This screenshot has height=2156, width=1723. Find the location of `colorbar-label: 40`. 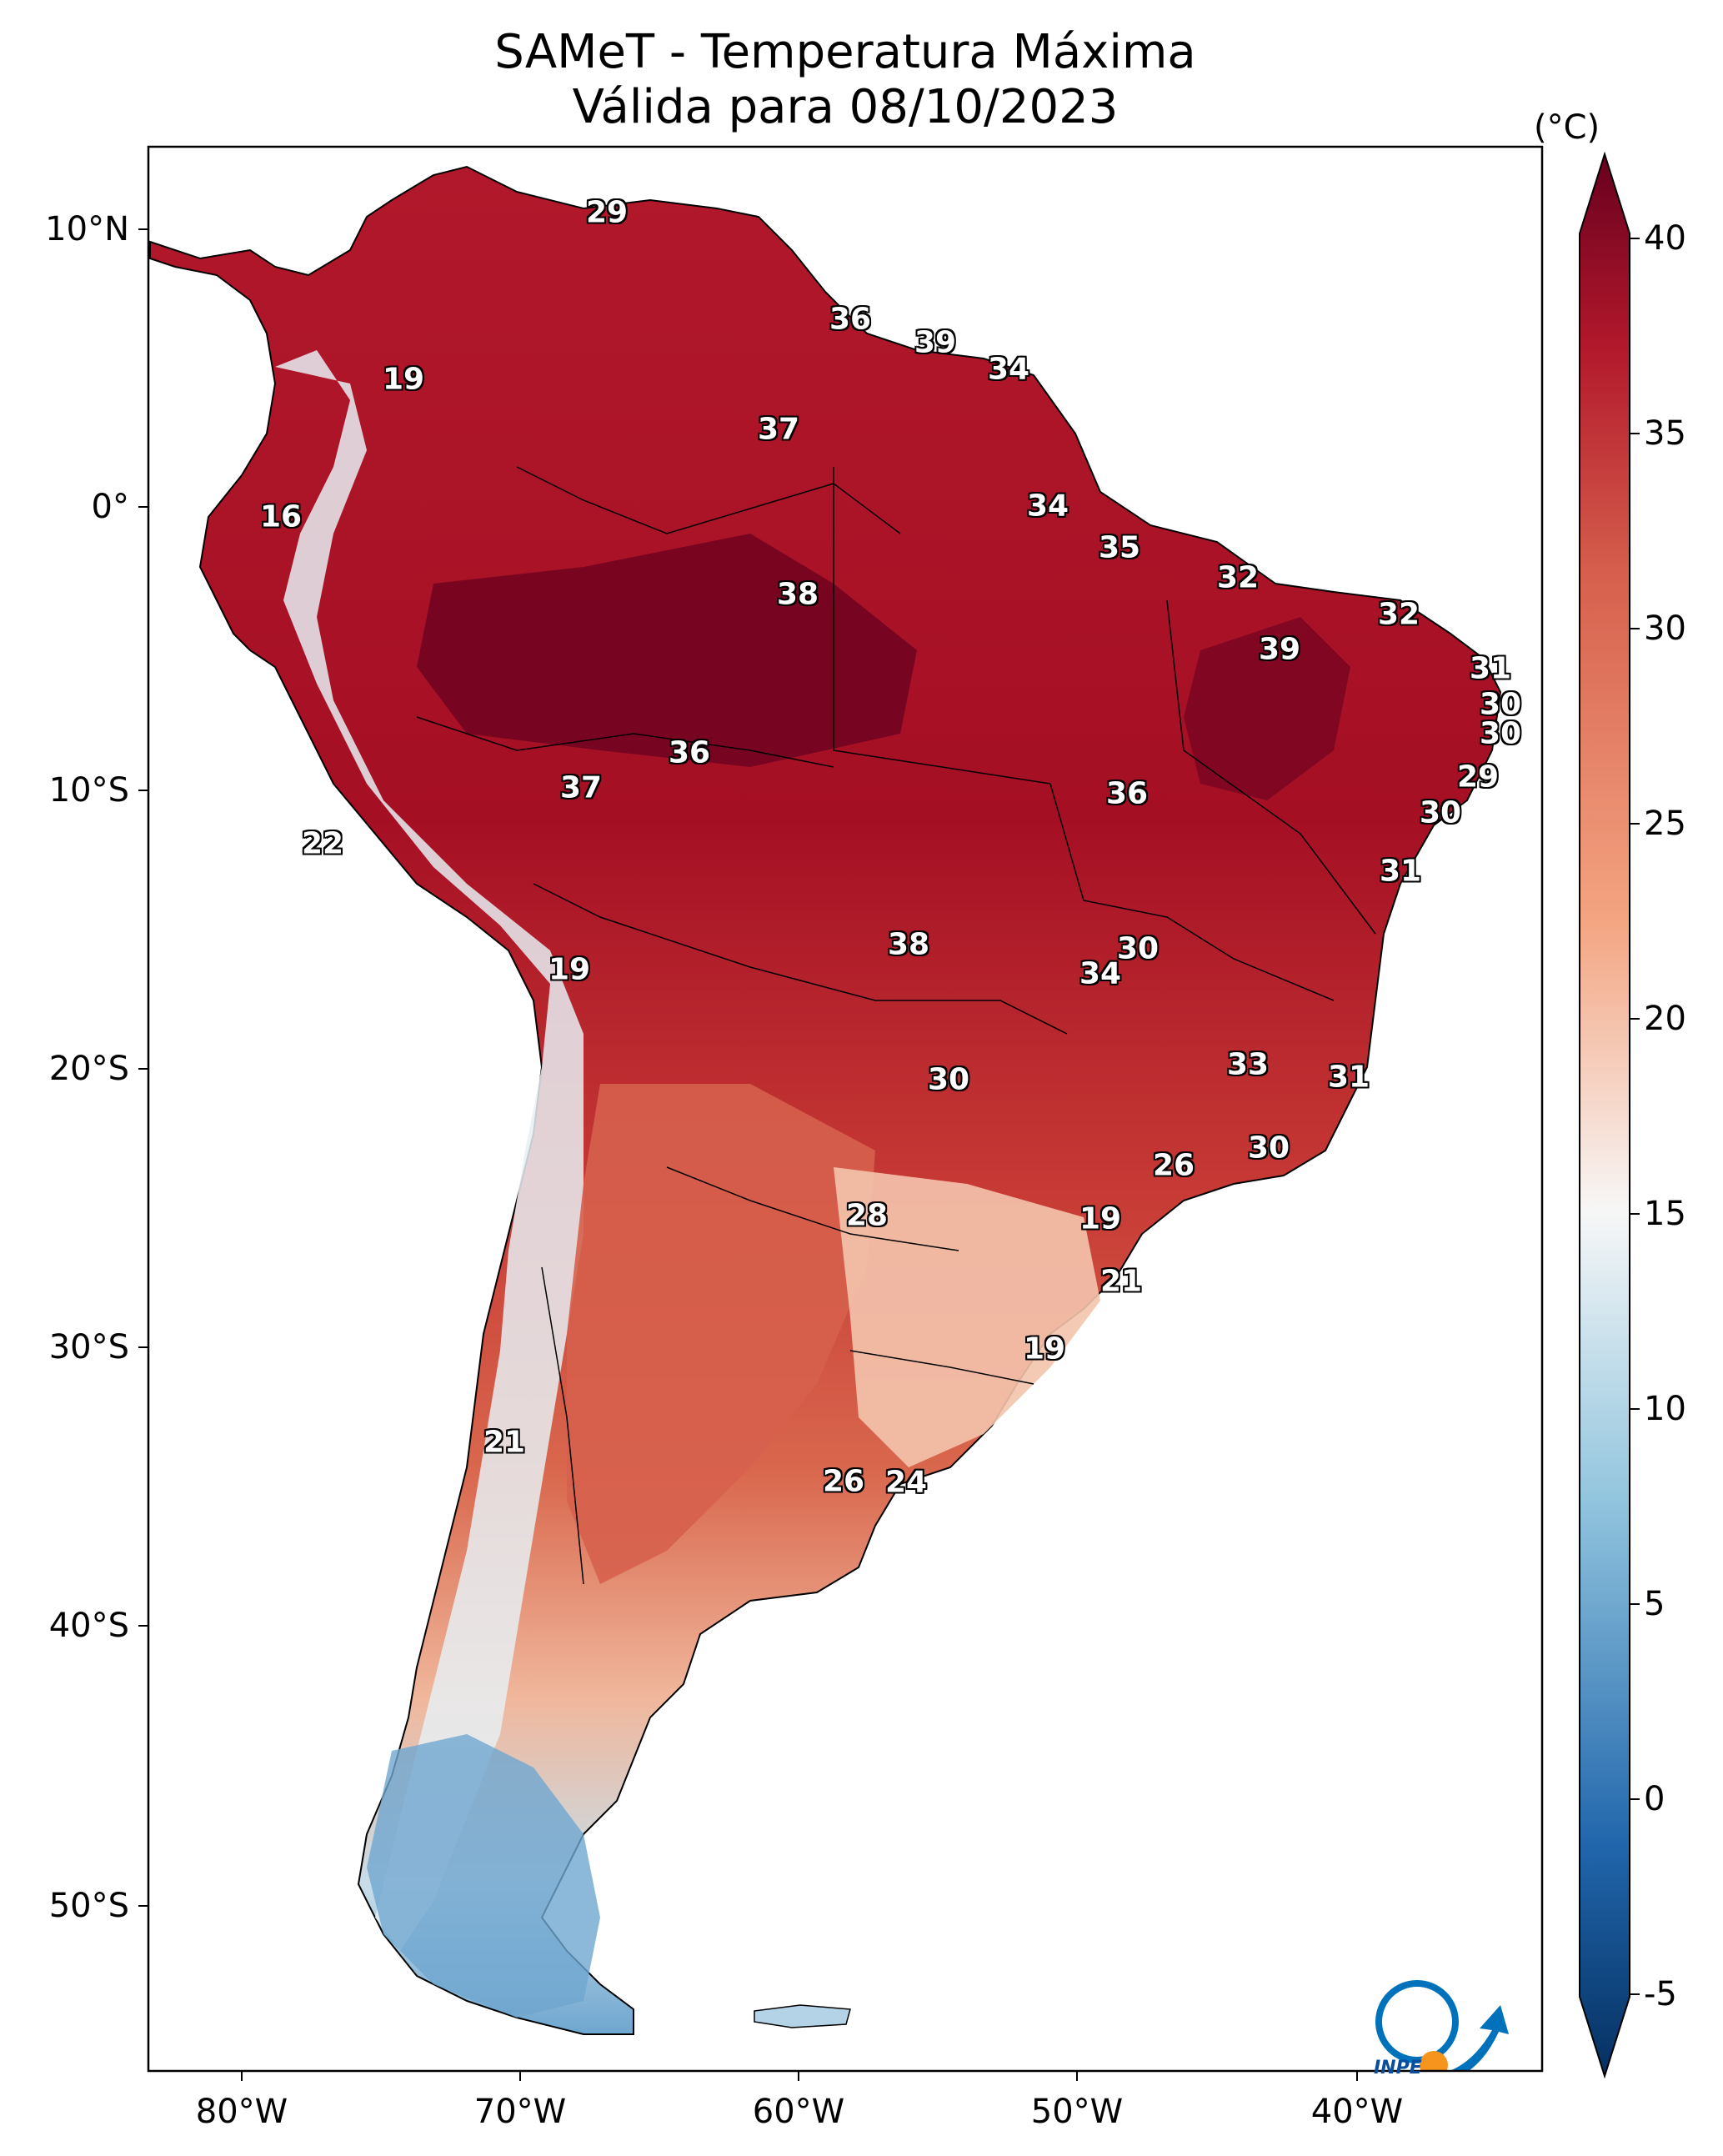

colorbar-label: 40 is located at coordinates (1665, 239).